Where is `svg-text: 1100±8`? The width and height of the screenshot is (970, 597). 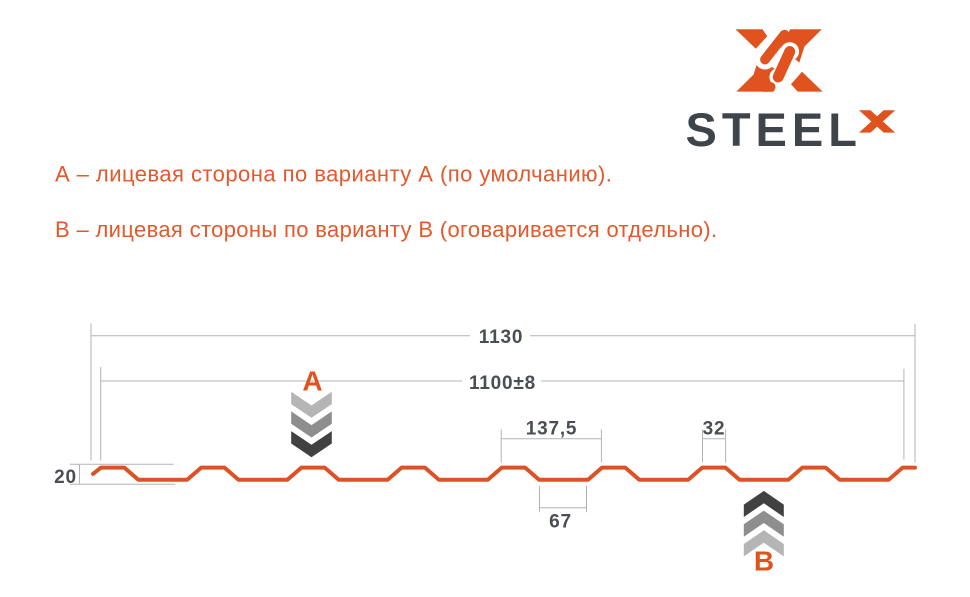
svg-text: 1100±8 is located at coordinates (502, 383).